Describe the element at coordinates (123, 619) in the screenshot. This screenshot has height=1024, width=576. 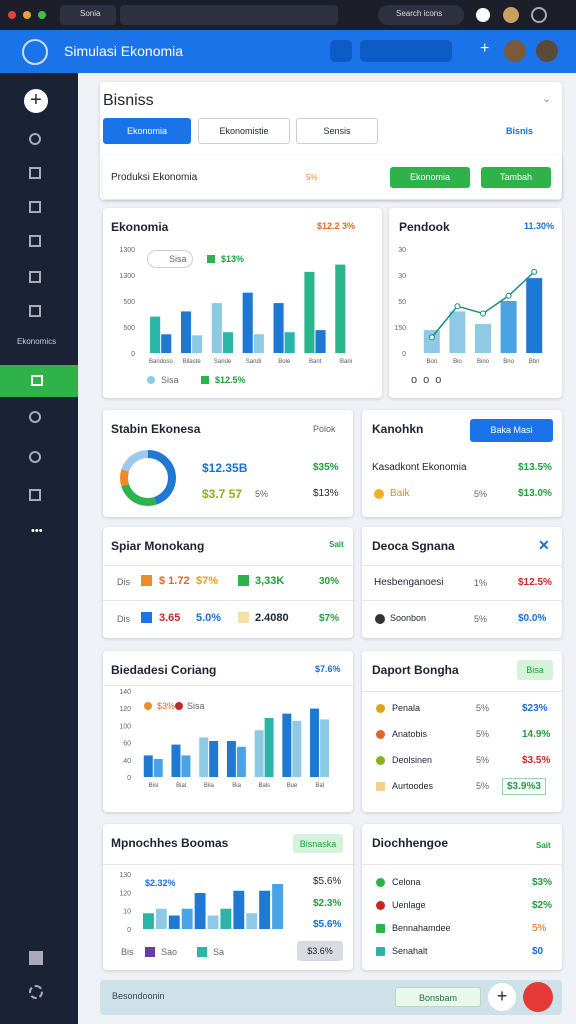
I see `row-label: Dis` at that location.